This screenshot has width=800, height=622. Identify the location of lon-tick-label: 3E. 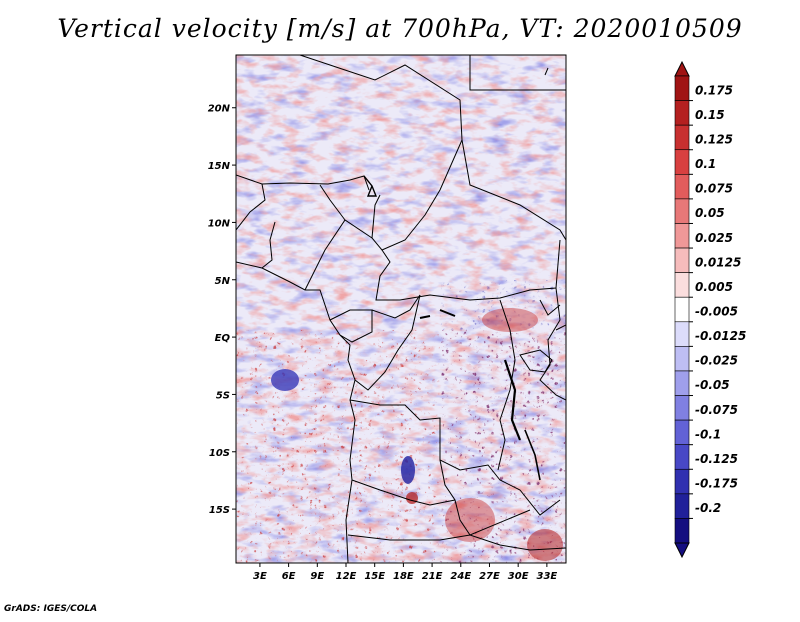
(260, 576).